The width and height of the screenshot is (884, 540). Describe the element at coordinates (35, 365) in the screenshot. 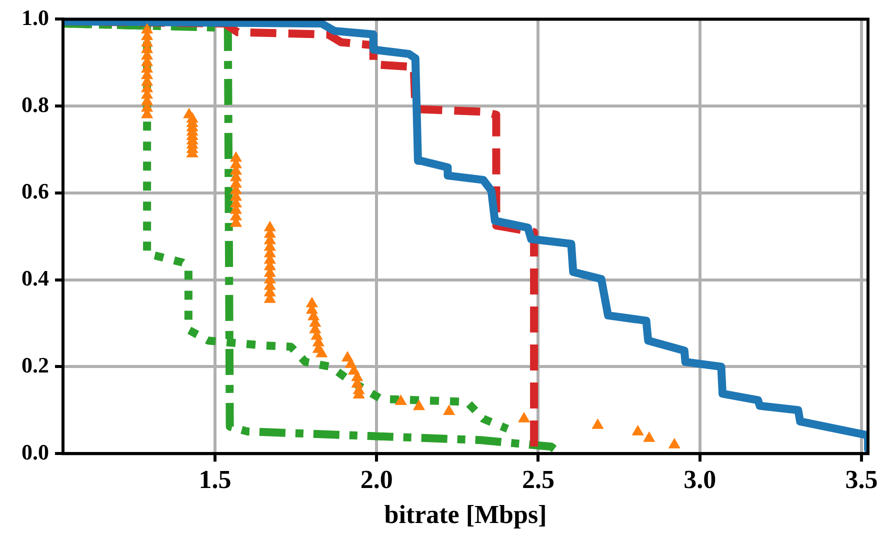

I see `y-tick-label: 0.2` at that location.